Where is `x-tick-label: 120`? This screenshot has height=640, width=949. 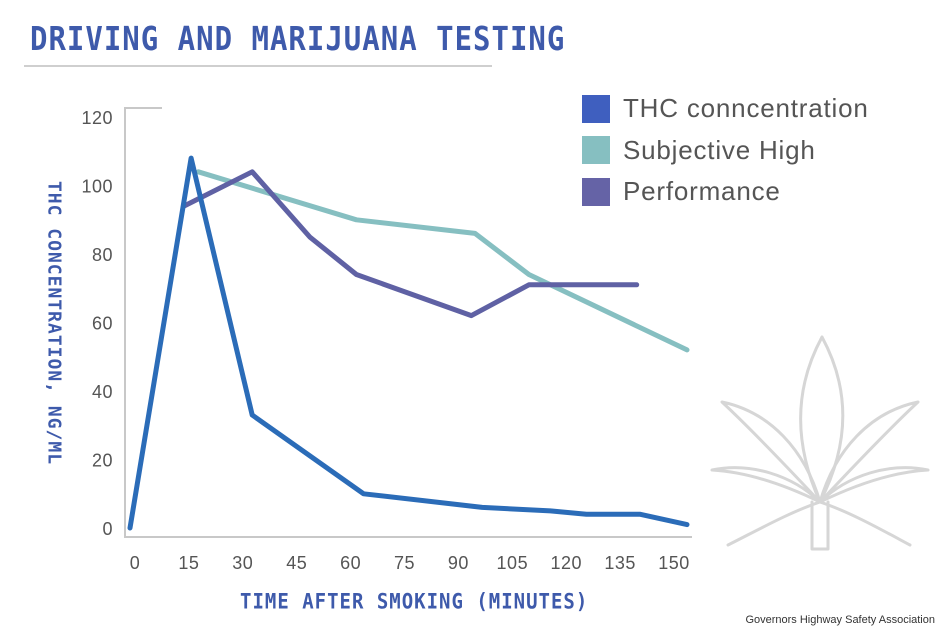
x-tick-label: 120 is located at coordinates (566, 563).